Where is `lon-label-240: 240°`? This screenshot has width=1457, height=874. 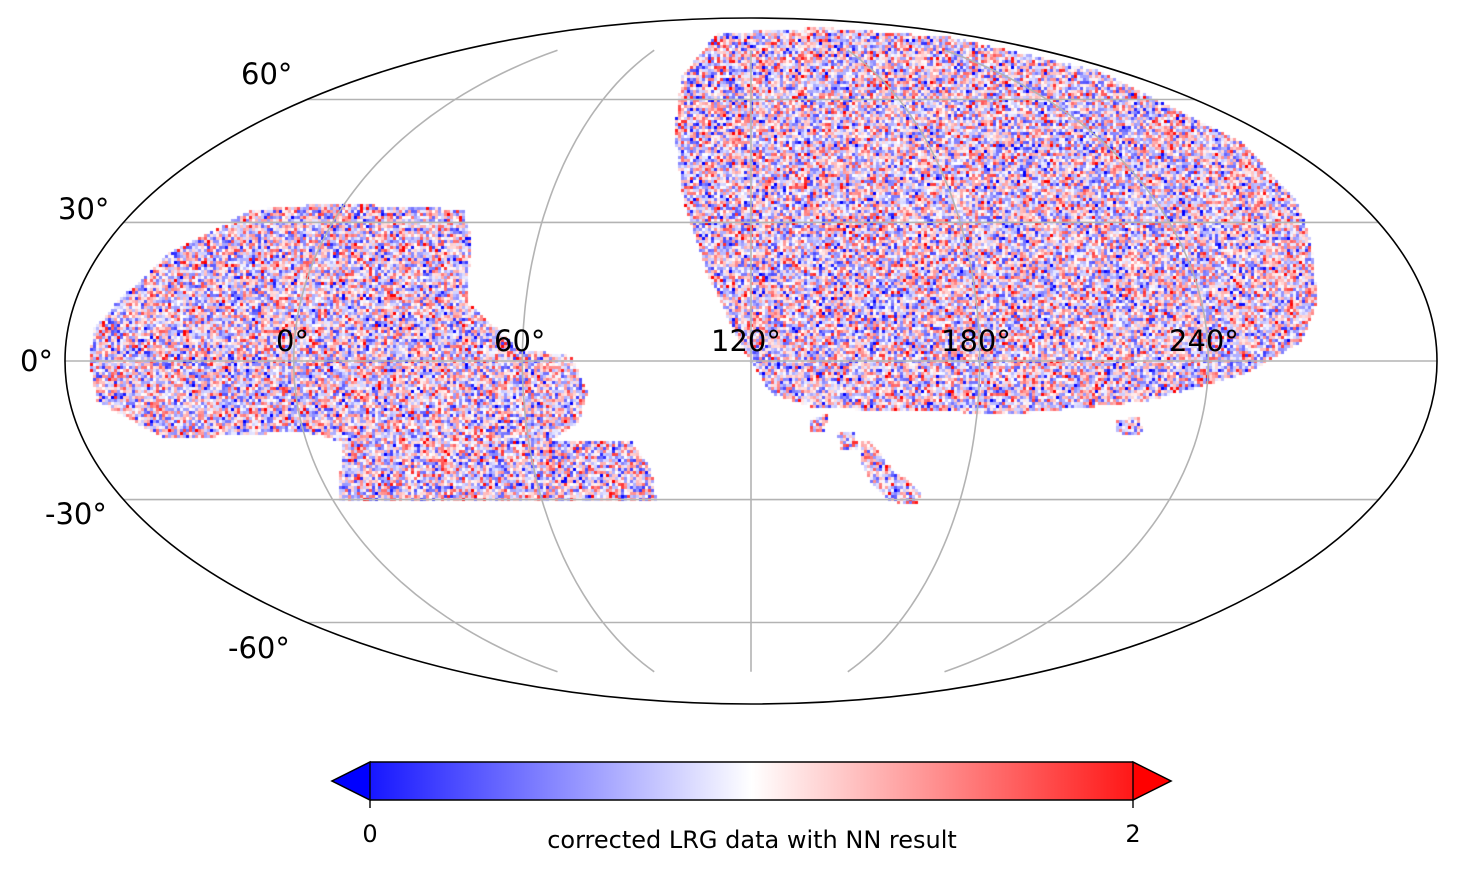 lon-label-240: 240° is located at coordinates (1204, 341).